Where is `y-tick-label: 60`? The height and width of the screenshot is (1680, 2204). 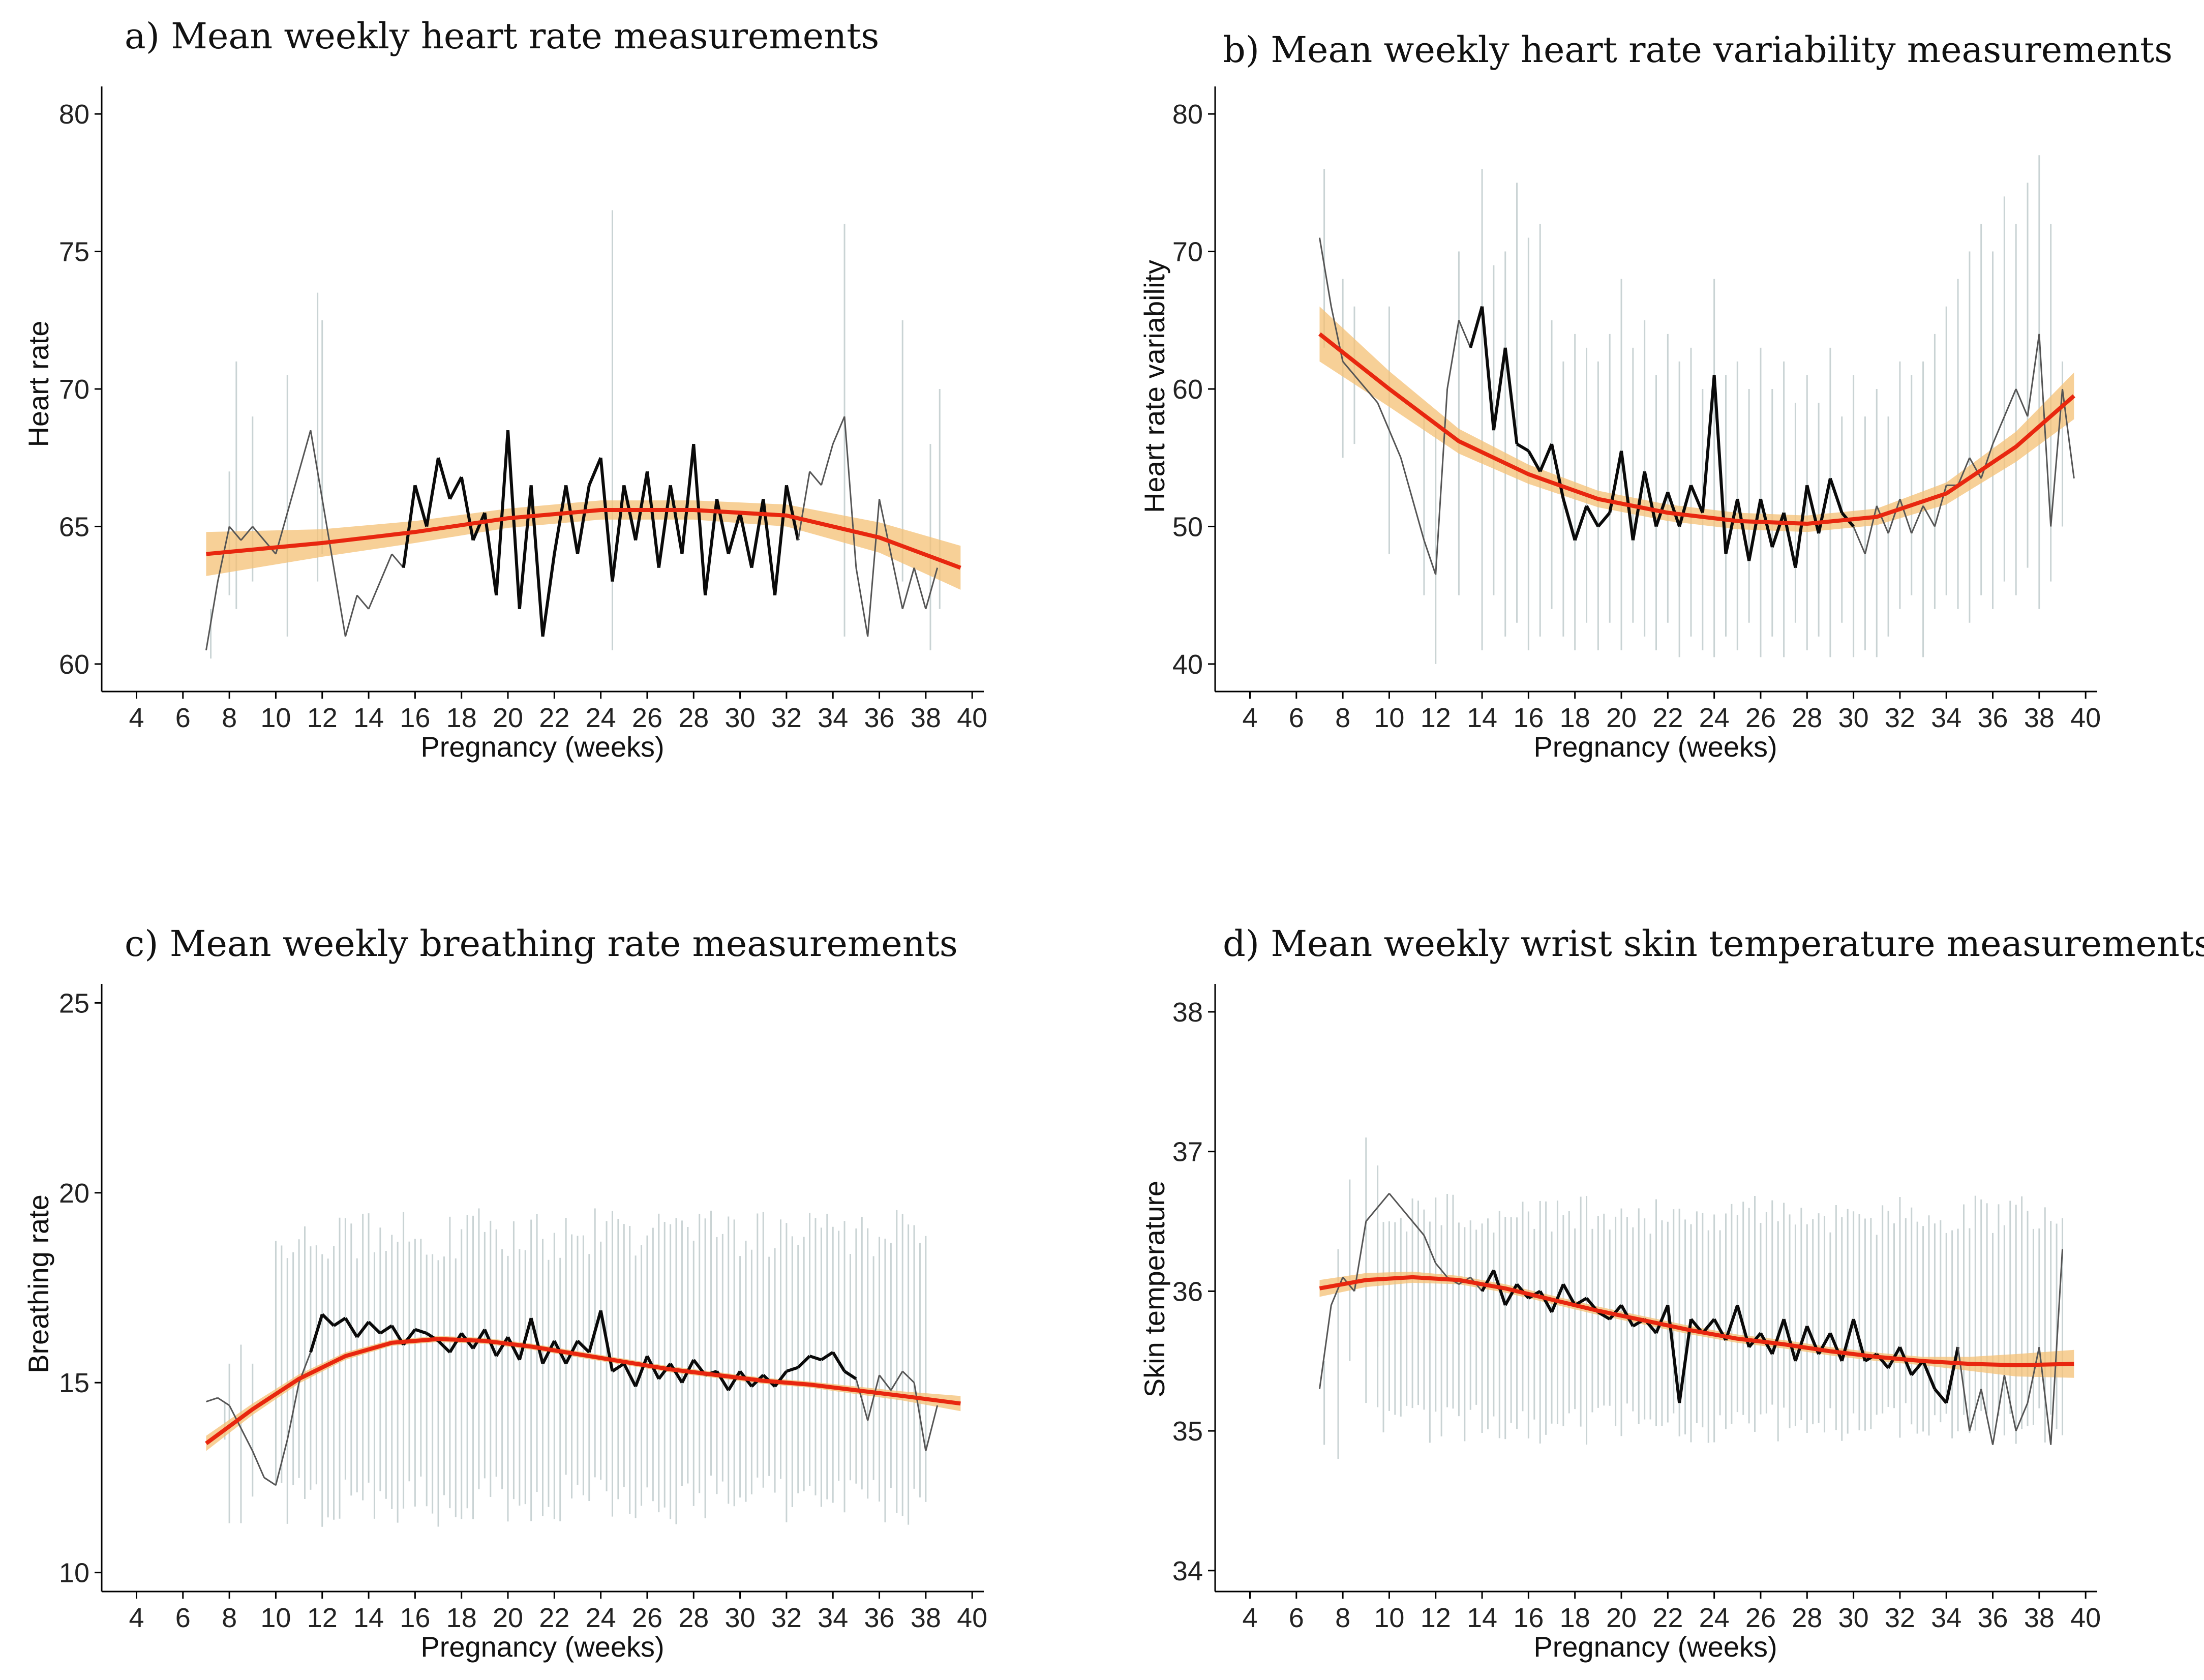 y-tick-label: 60 is located at coordinates (1187, 389).